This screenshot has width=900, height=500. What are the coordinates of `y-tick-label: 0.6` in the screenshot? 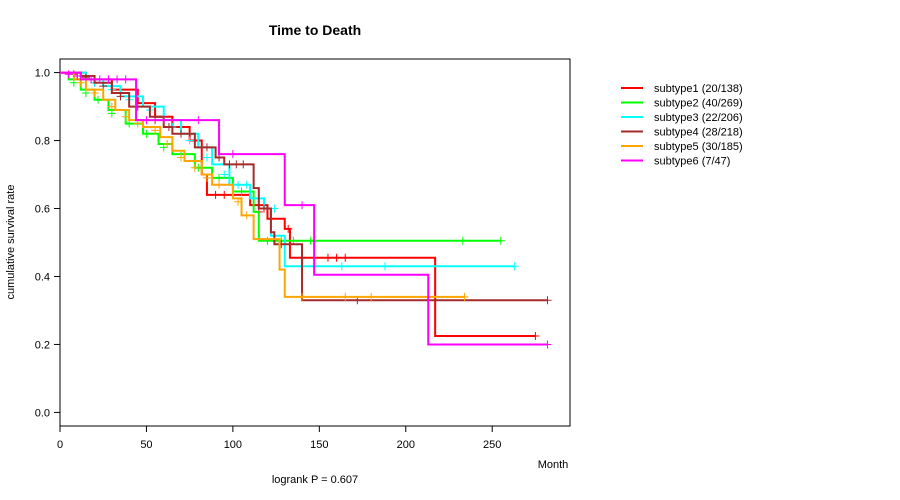 It's located at (42, 210).